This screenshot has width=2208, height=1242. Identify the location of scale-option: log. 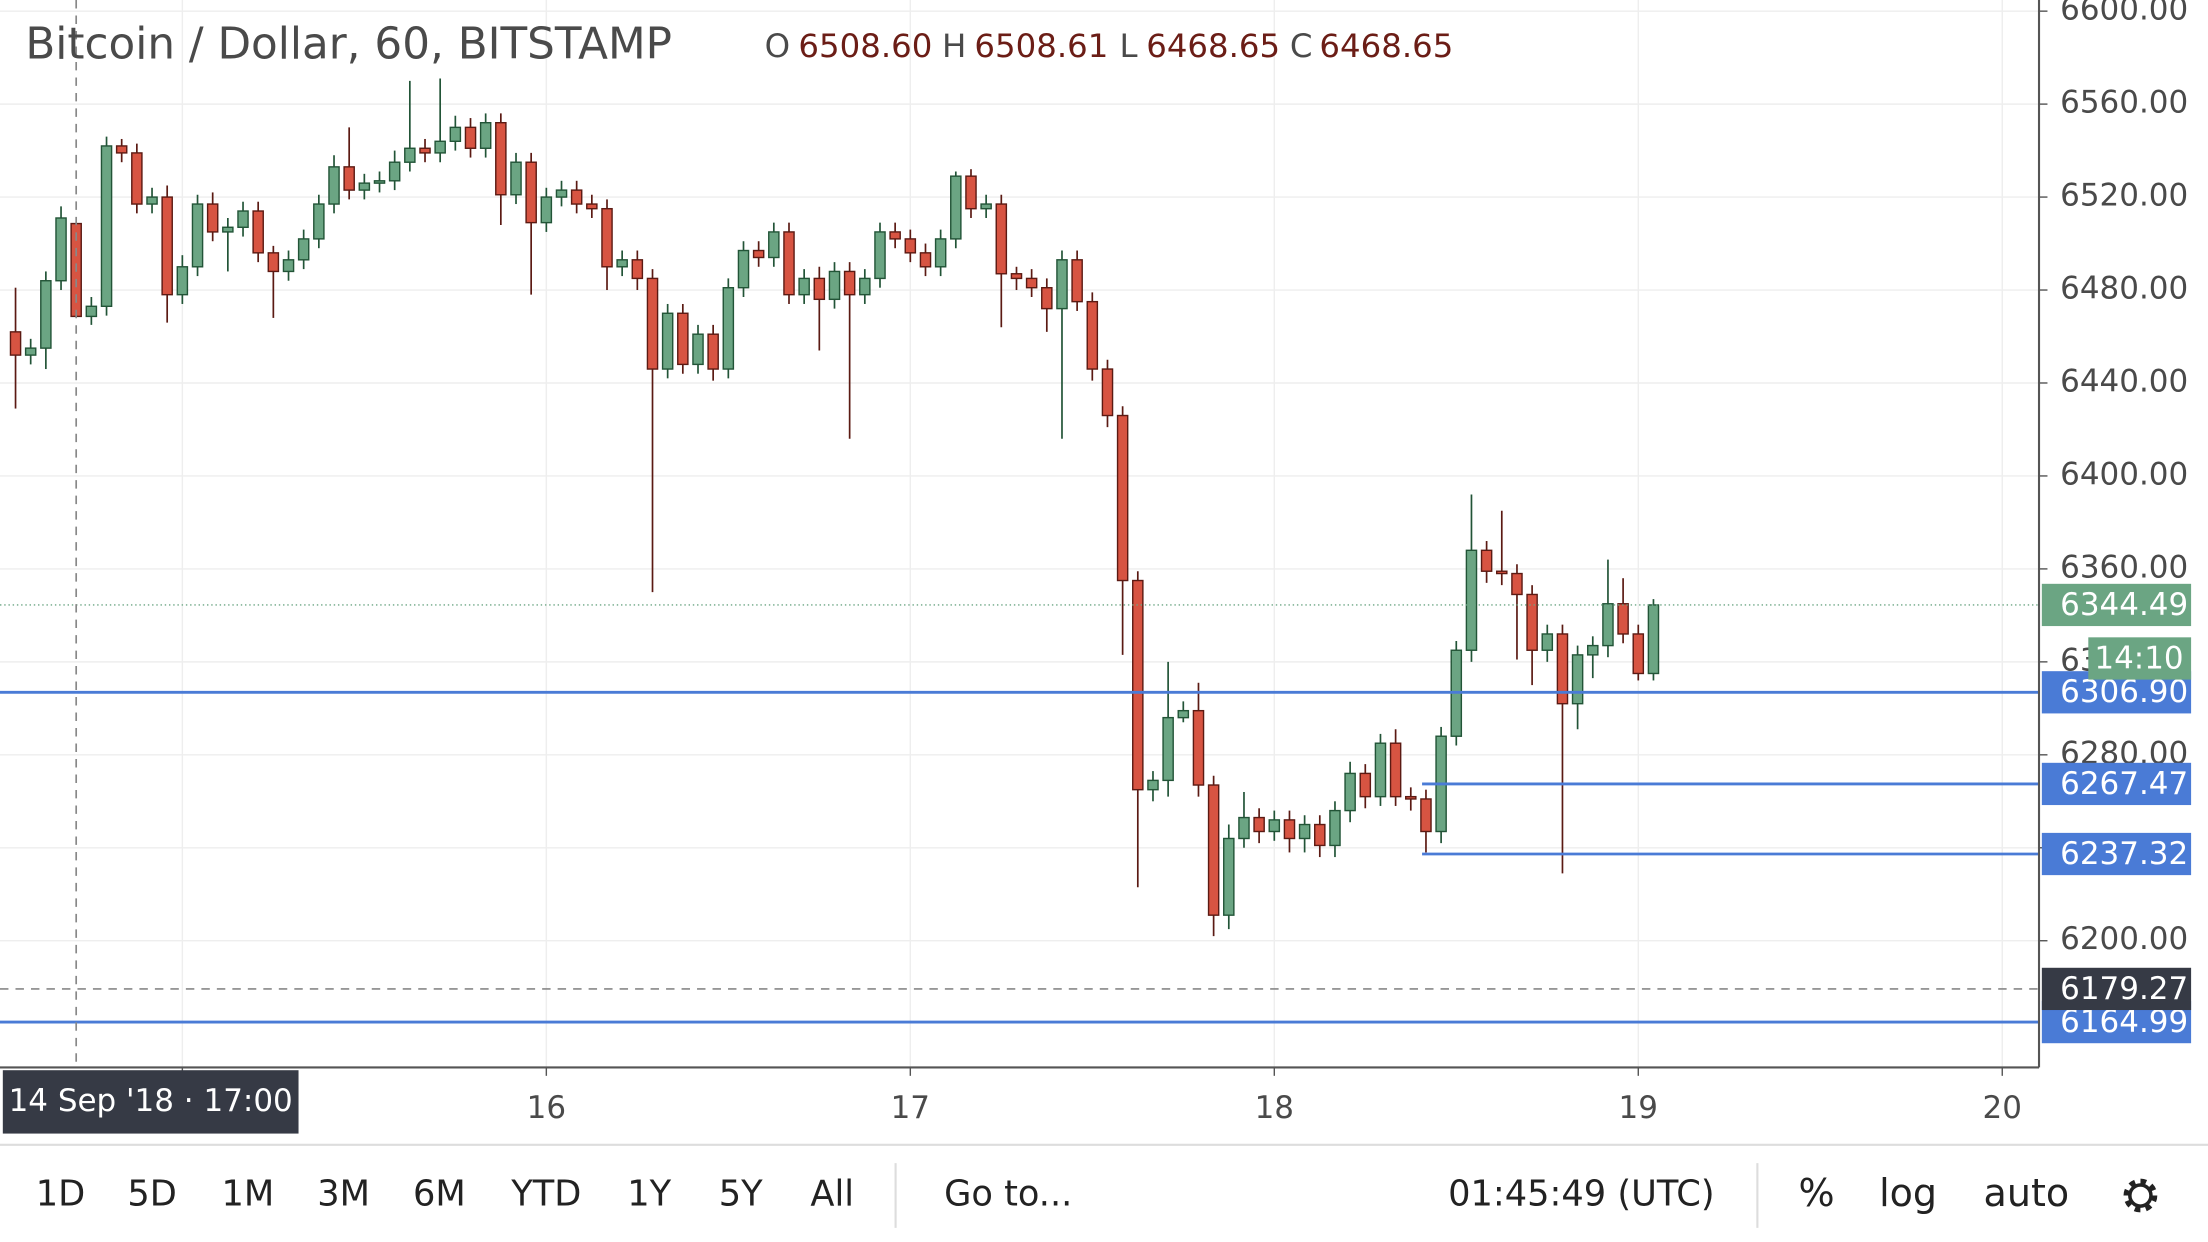
(1908, 1193).